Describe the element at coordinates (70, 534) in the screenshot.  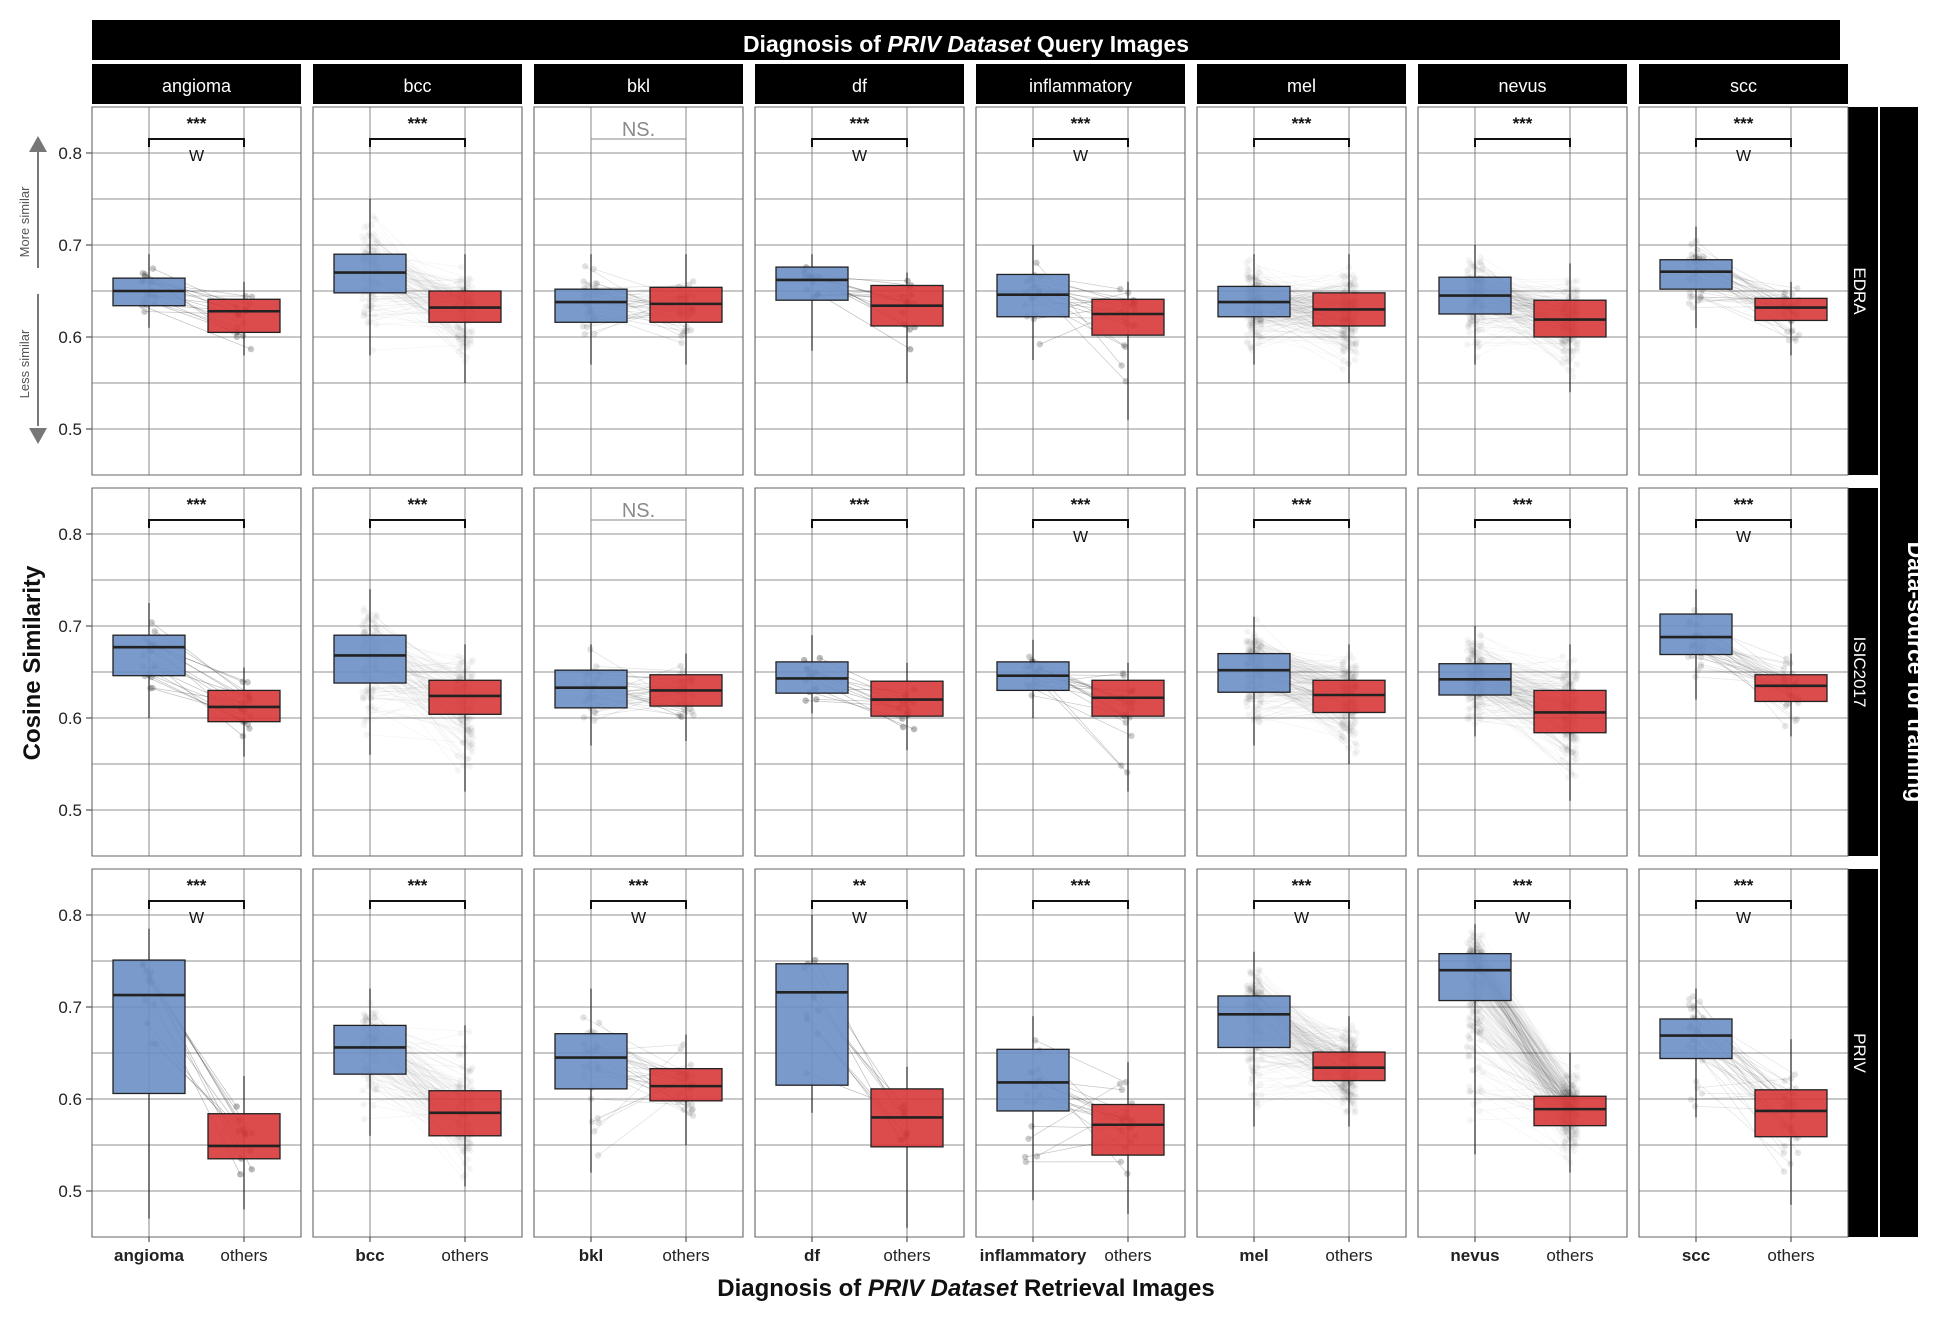
I see `y-tick-label: 0.8` at that location.